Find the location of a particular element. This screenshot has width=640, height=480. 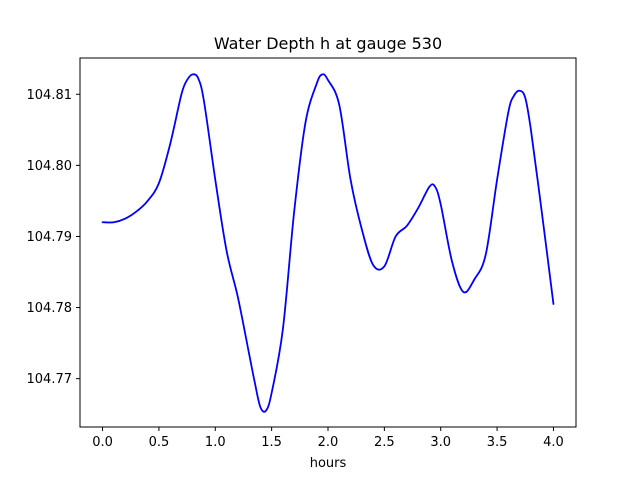

x-tick-label: 2.5 is located at coordinates (384, 442).